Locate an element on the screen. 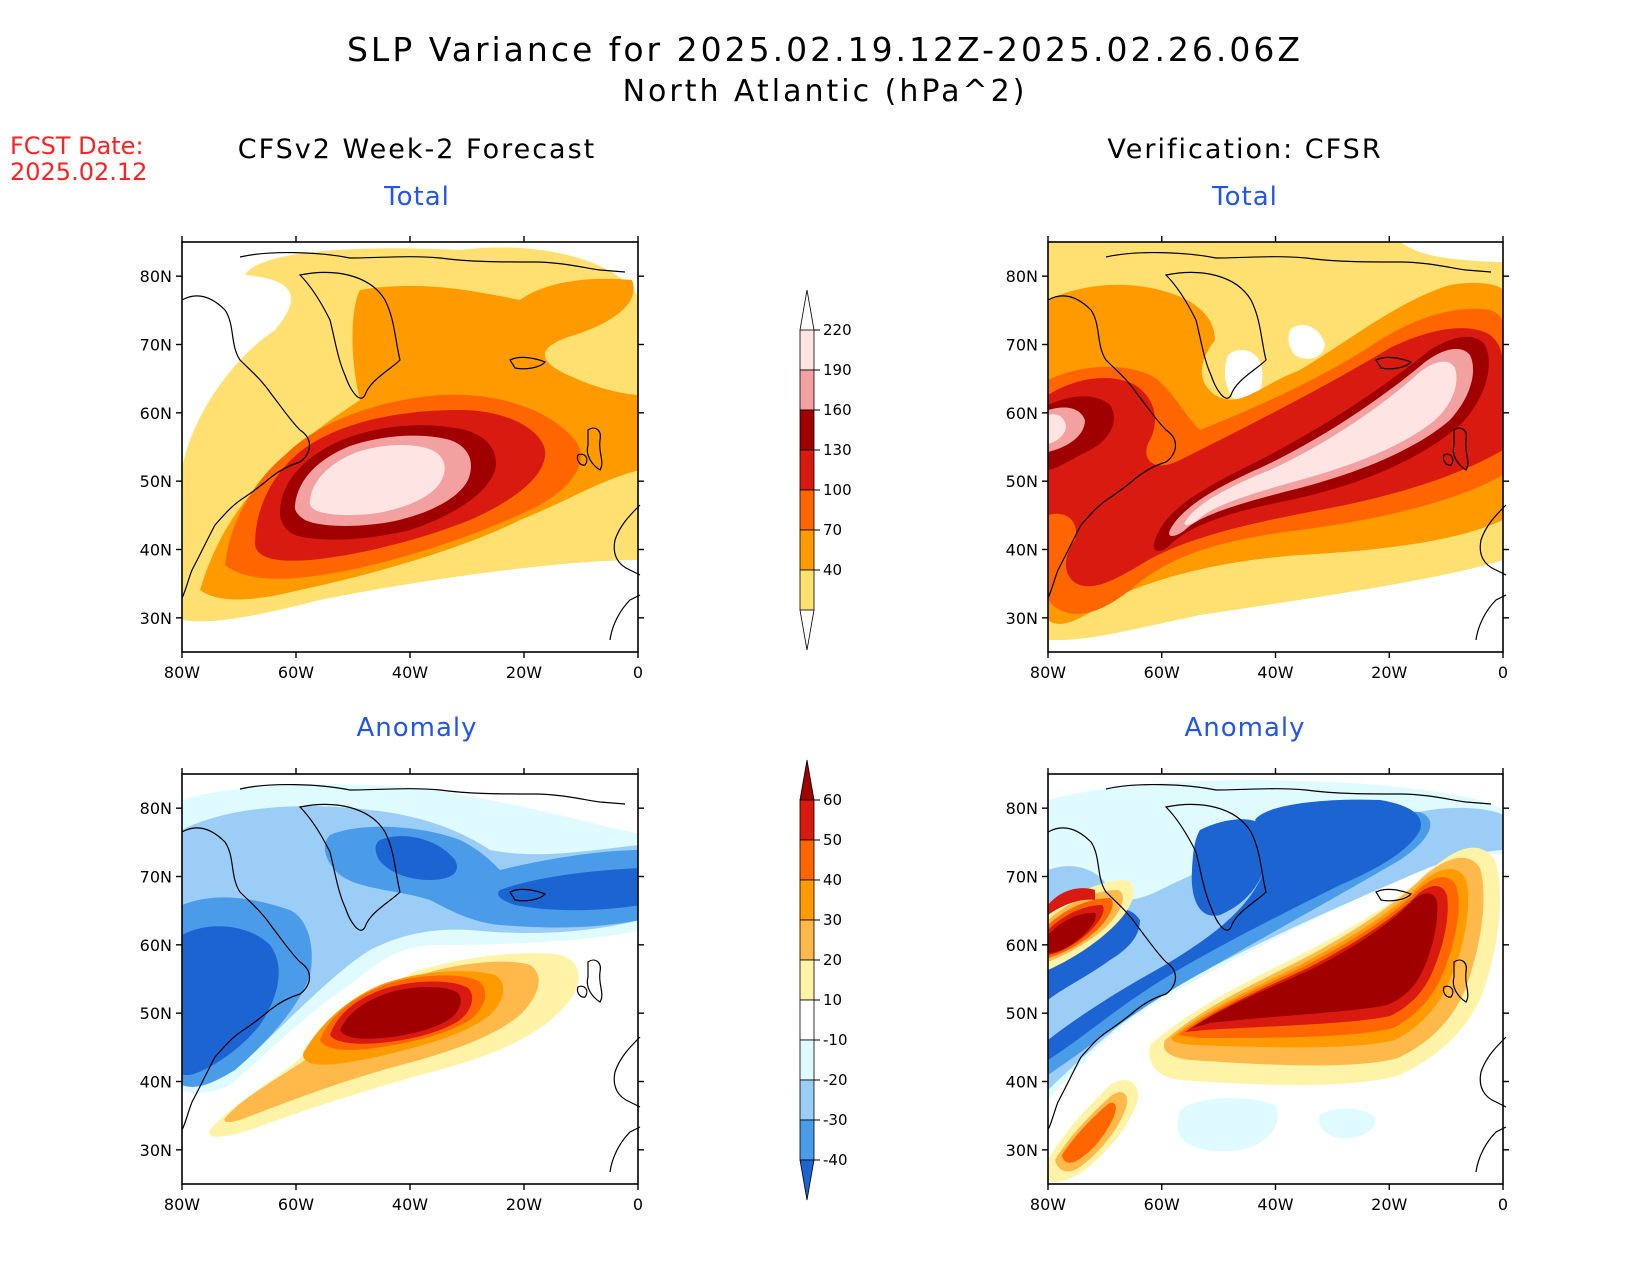  map-panel-forecast-anomaly is located at coordinates (410, 979).